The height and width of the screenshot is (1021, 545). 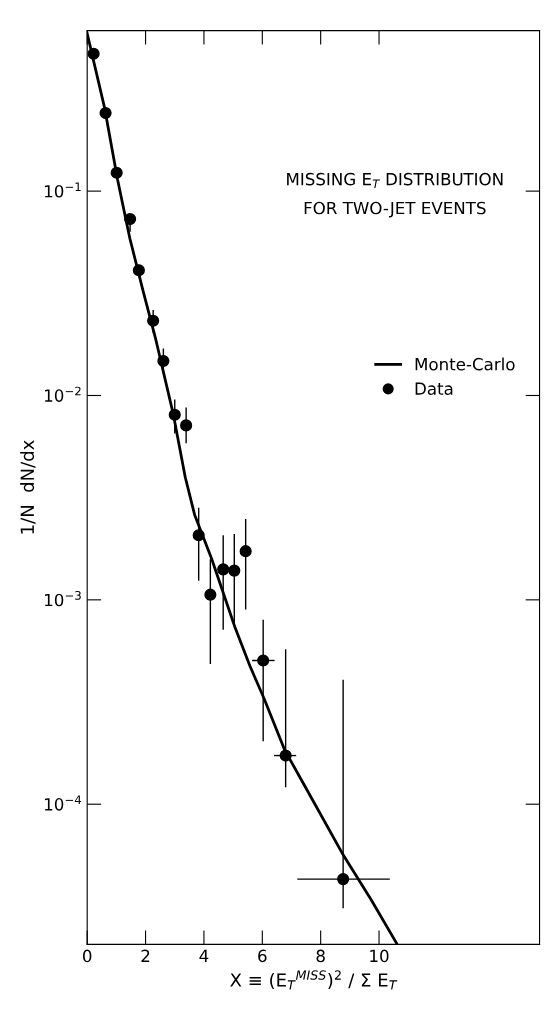 I want to click on x-tick-label: 6, so click(x=262, y=956).